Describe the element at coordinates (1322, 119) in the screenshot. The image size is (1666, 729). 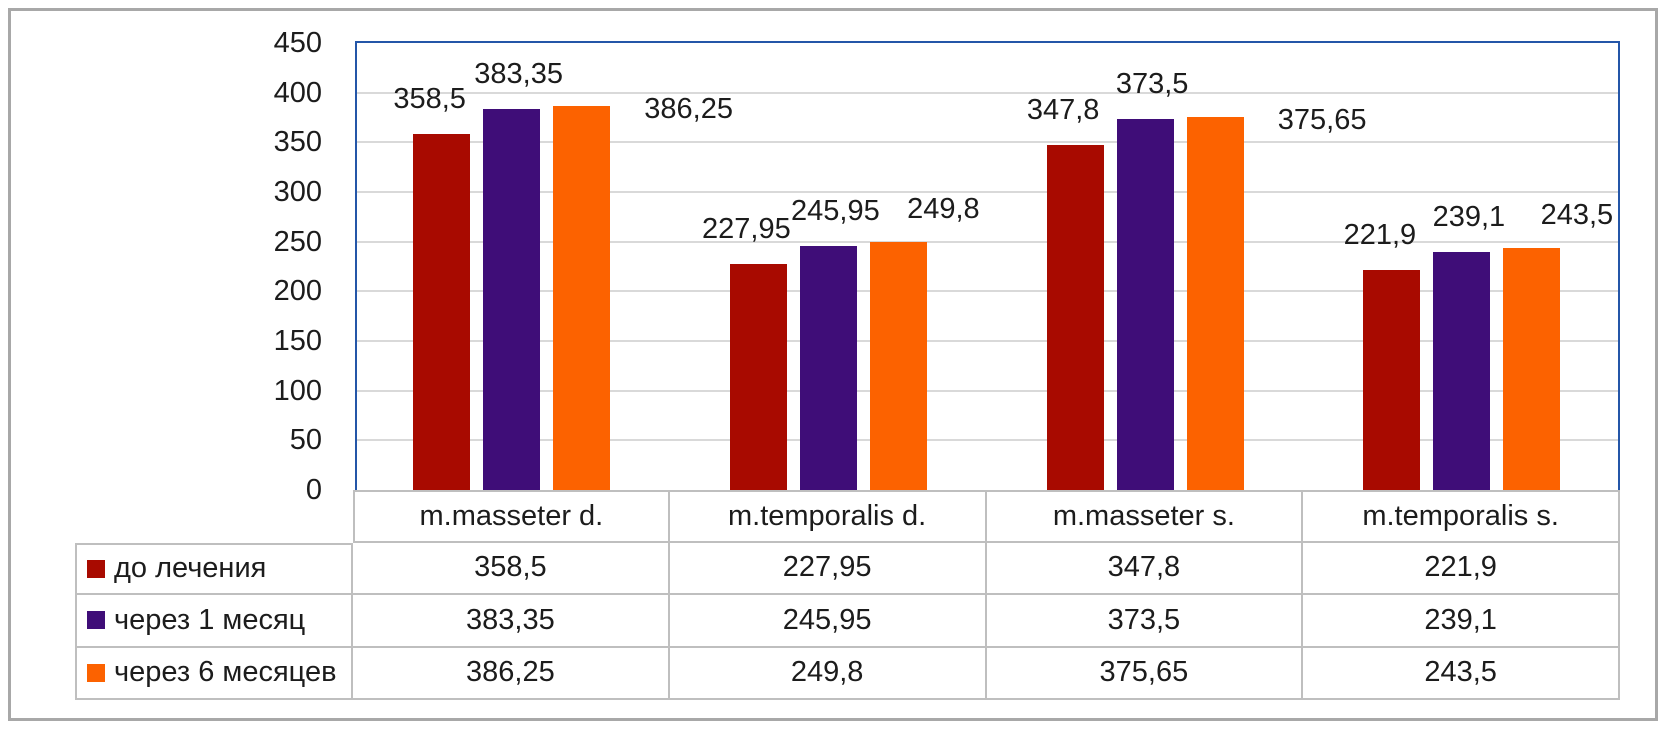
I see `data-label: 375,65` at that location.